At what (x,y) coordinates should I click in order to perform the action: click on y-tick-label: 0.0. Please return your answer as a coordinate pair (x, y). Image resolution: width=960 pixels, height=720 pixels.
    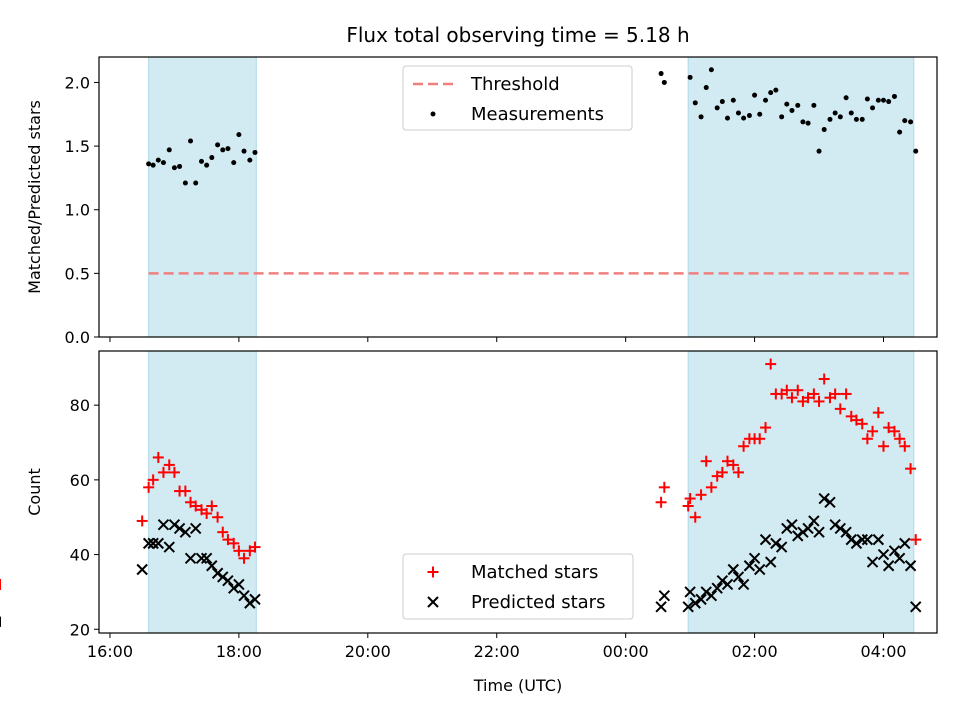
    Looking at the image, I should click on (77, 337).